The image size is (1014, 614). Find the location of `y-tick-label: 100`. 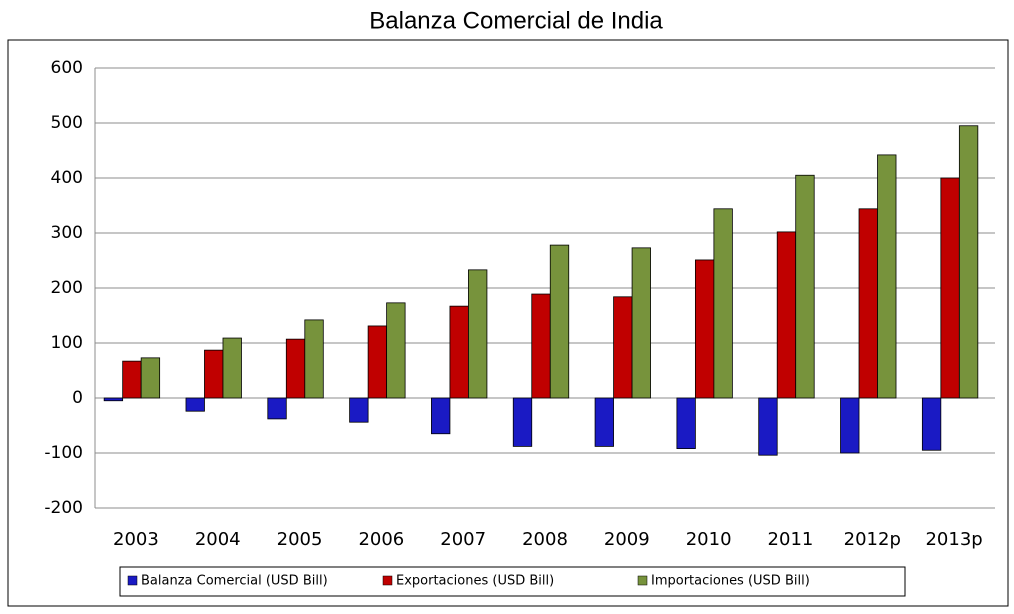

y-tick-label: 100 is located at coordinates (67, 343).